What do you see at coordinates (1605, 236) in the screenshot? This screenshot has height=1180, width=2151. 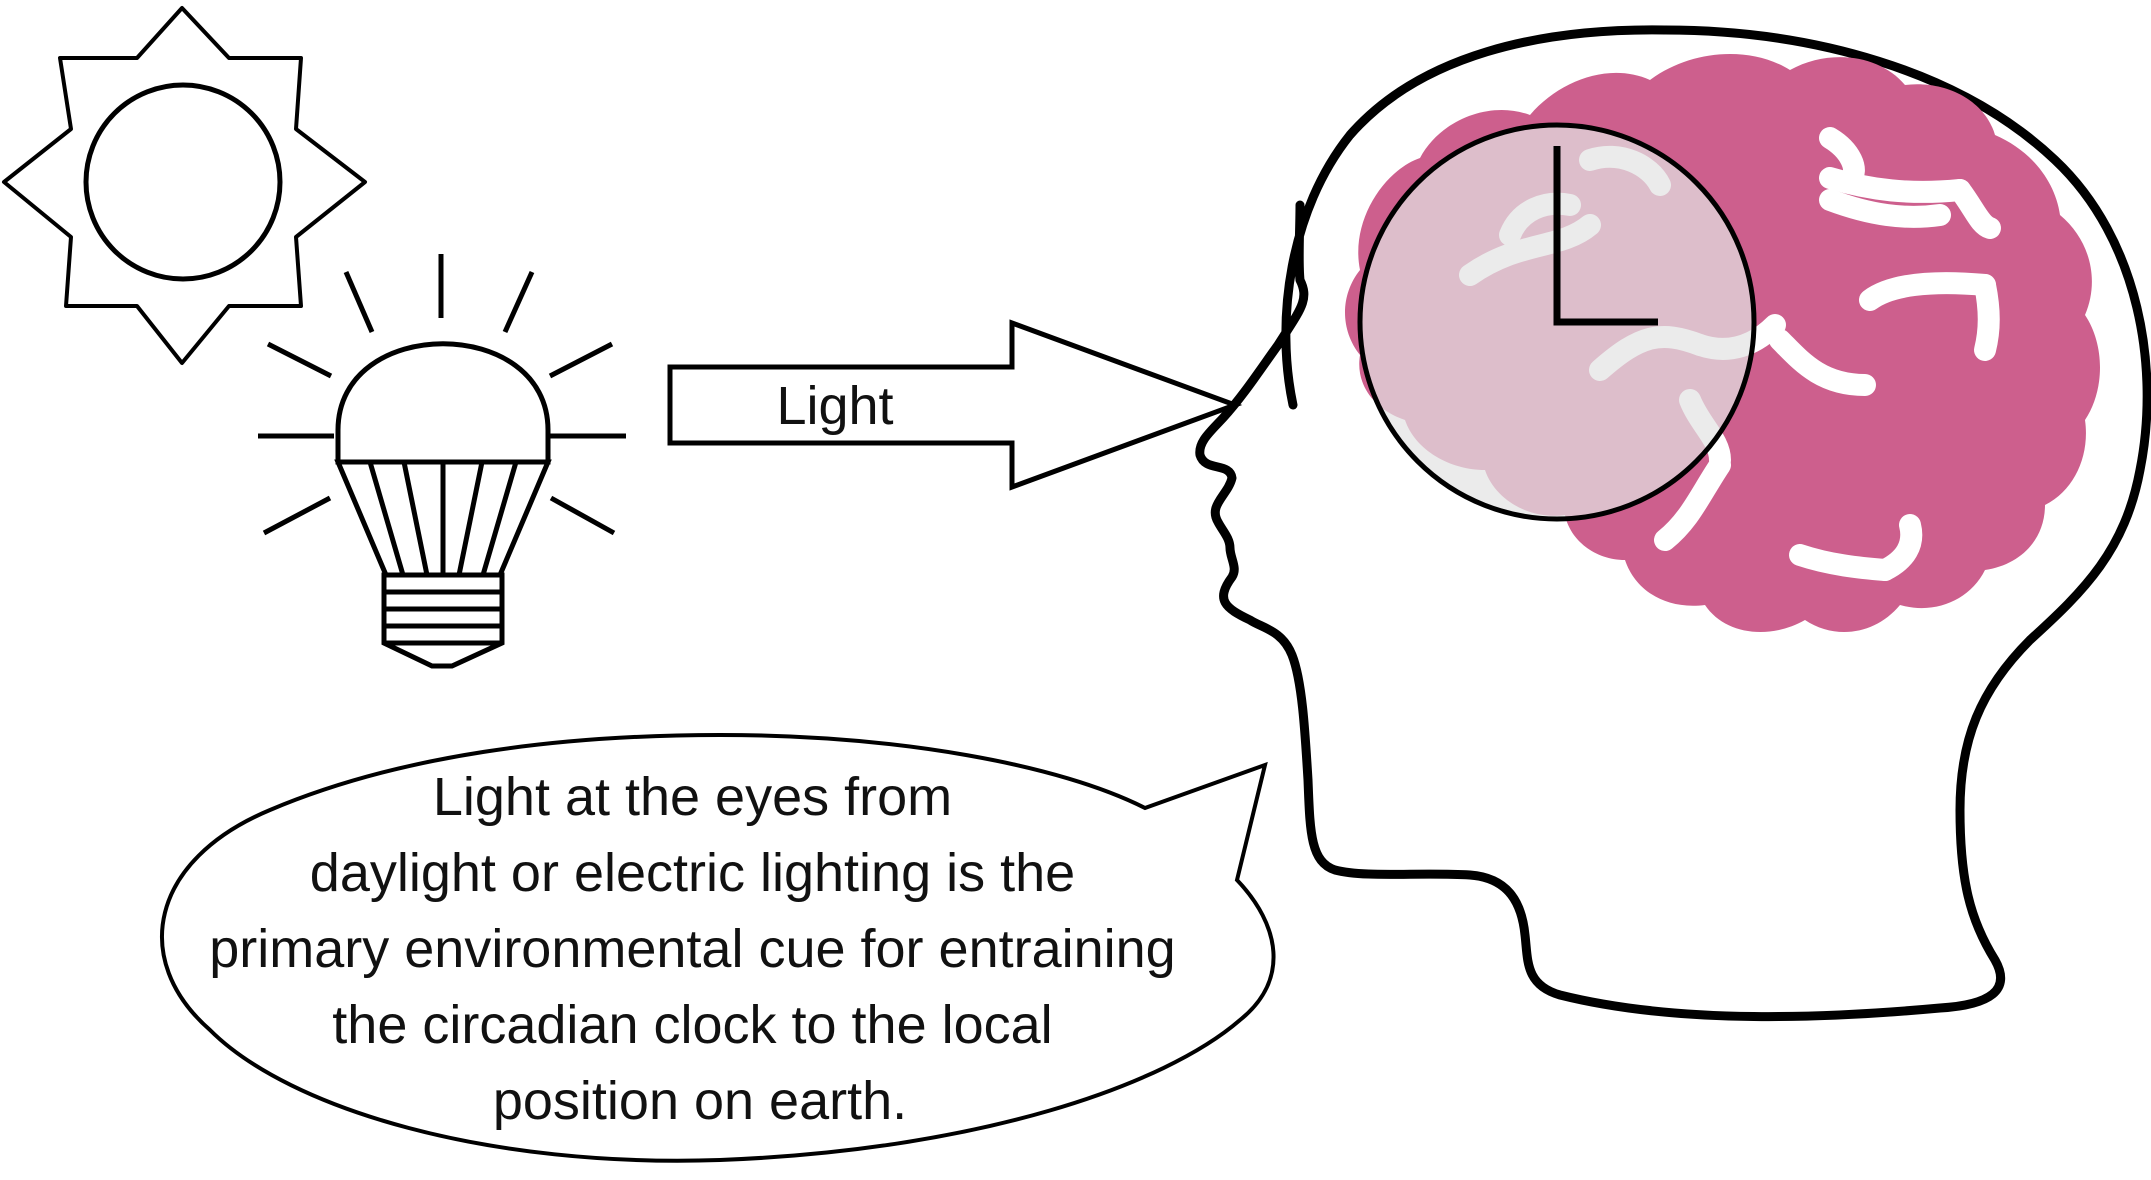 I see `clock-hands` at bounding box center [1605, 236].